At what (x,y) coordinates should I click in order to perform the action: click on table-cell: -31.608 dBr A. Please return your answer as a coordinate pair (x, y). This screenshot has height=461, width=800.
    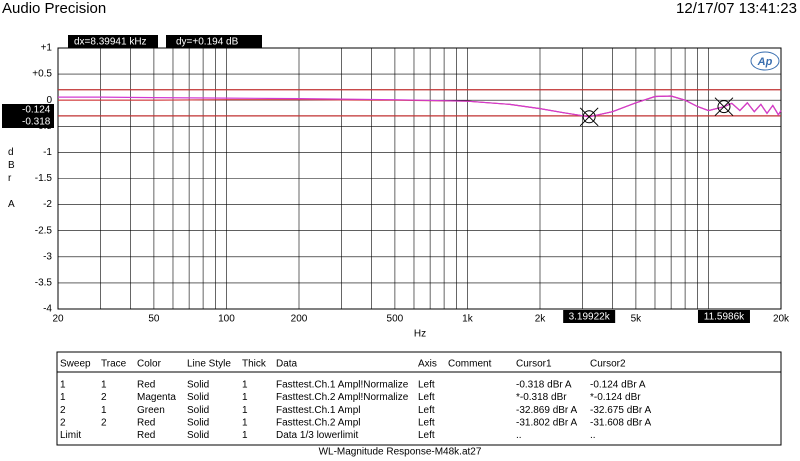
    Looking at the image, I should click on (620, 422).